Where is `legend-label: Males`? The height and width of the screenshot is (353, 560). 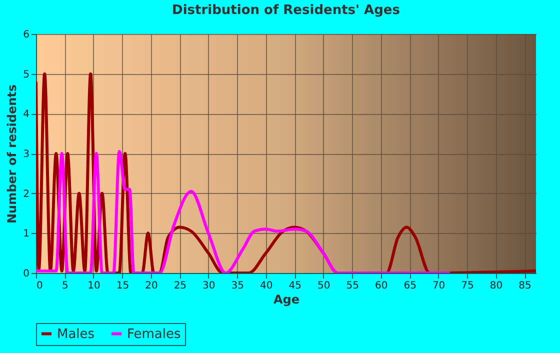
legend-label: Males is located at coordinates (76, 334).